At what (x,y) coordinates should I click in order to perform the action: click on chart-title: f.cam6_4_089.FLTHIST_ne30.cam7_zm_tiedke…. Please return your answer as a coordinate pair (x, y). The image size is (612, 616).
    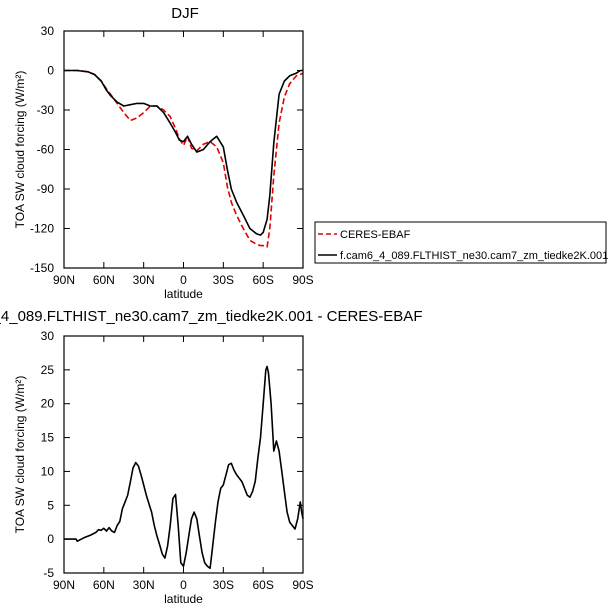
    Looking at the image, I should click on (211, 316).